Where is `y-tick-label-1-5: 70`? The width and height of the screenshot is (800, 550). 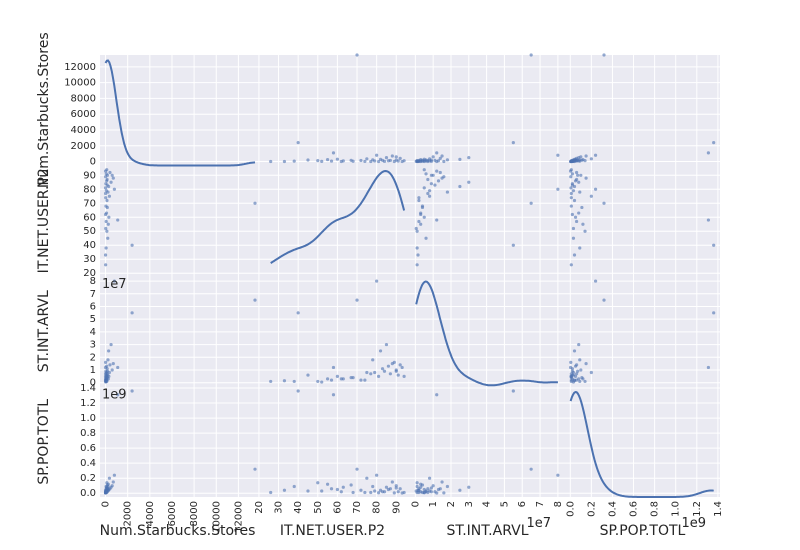
y-tick-label-1-5: 70 is located at coordinates (89, 203).